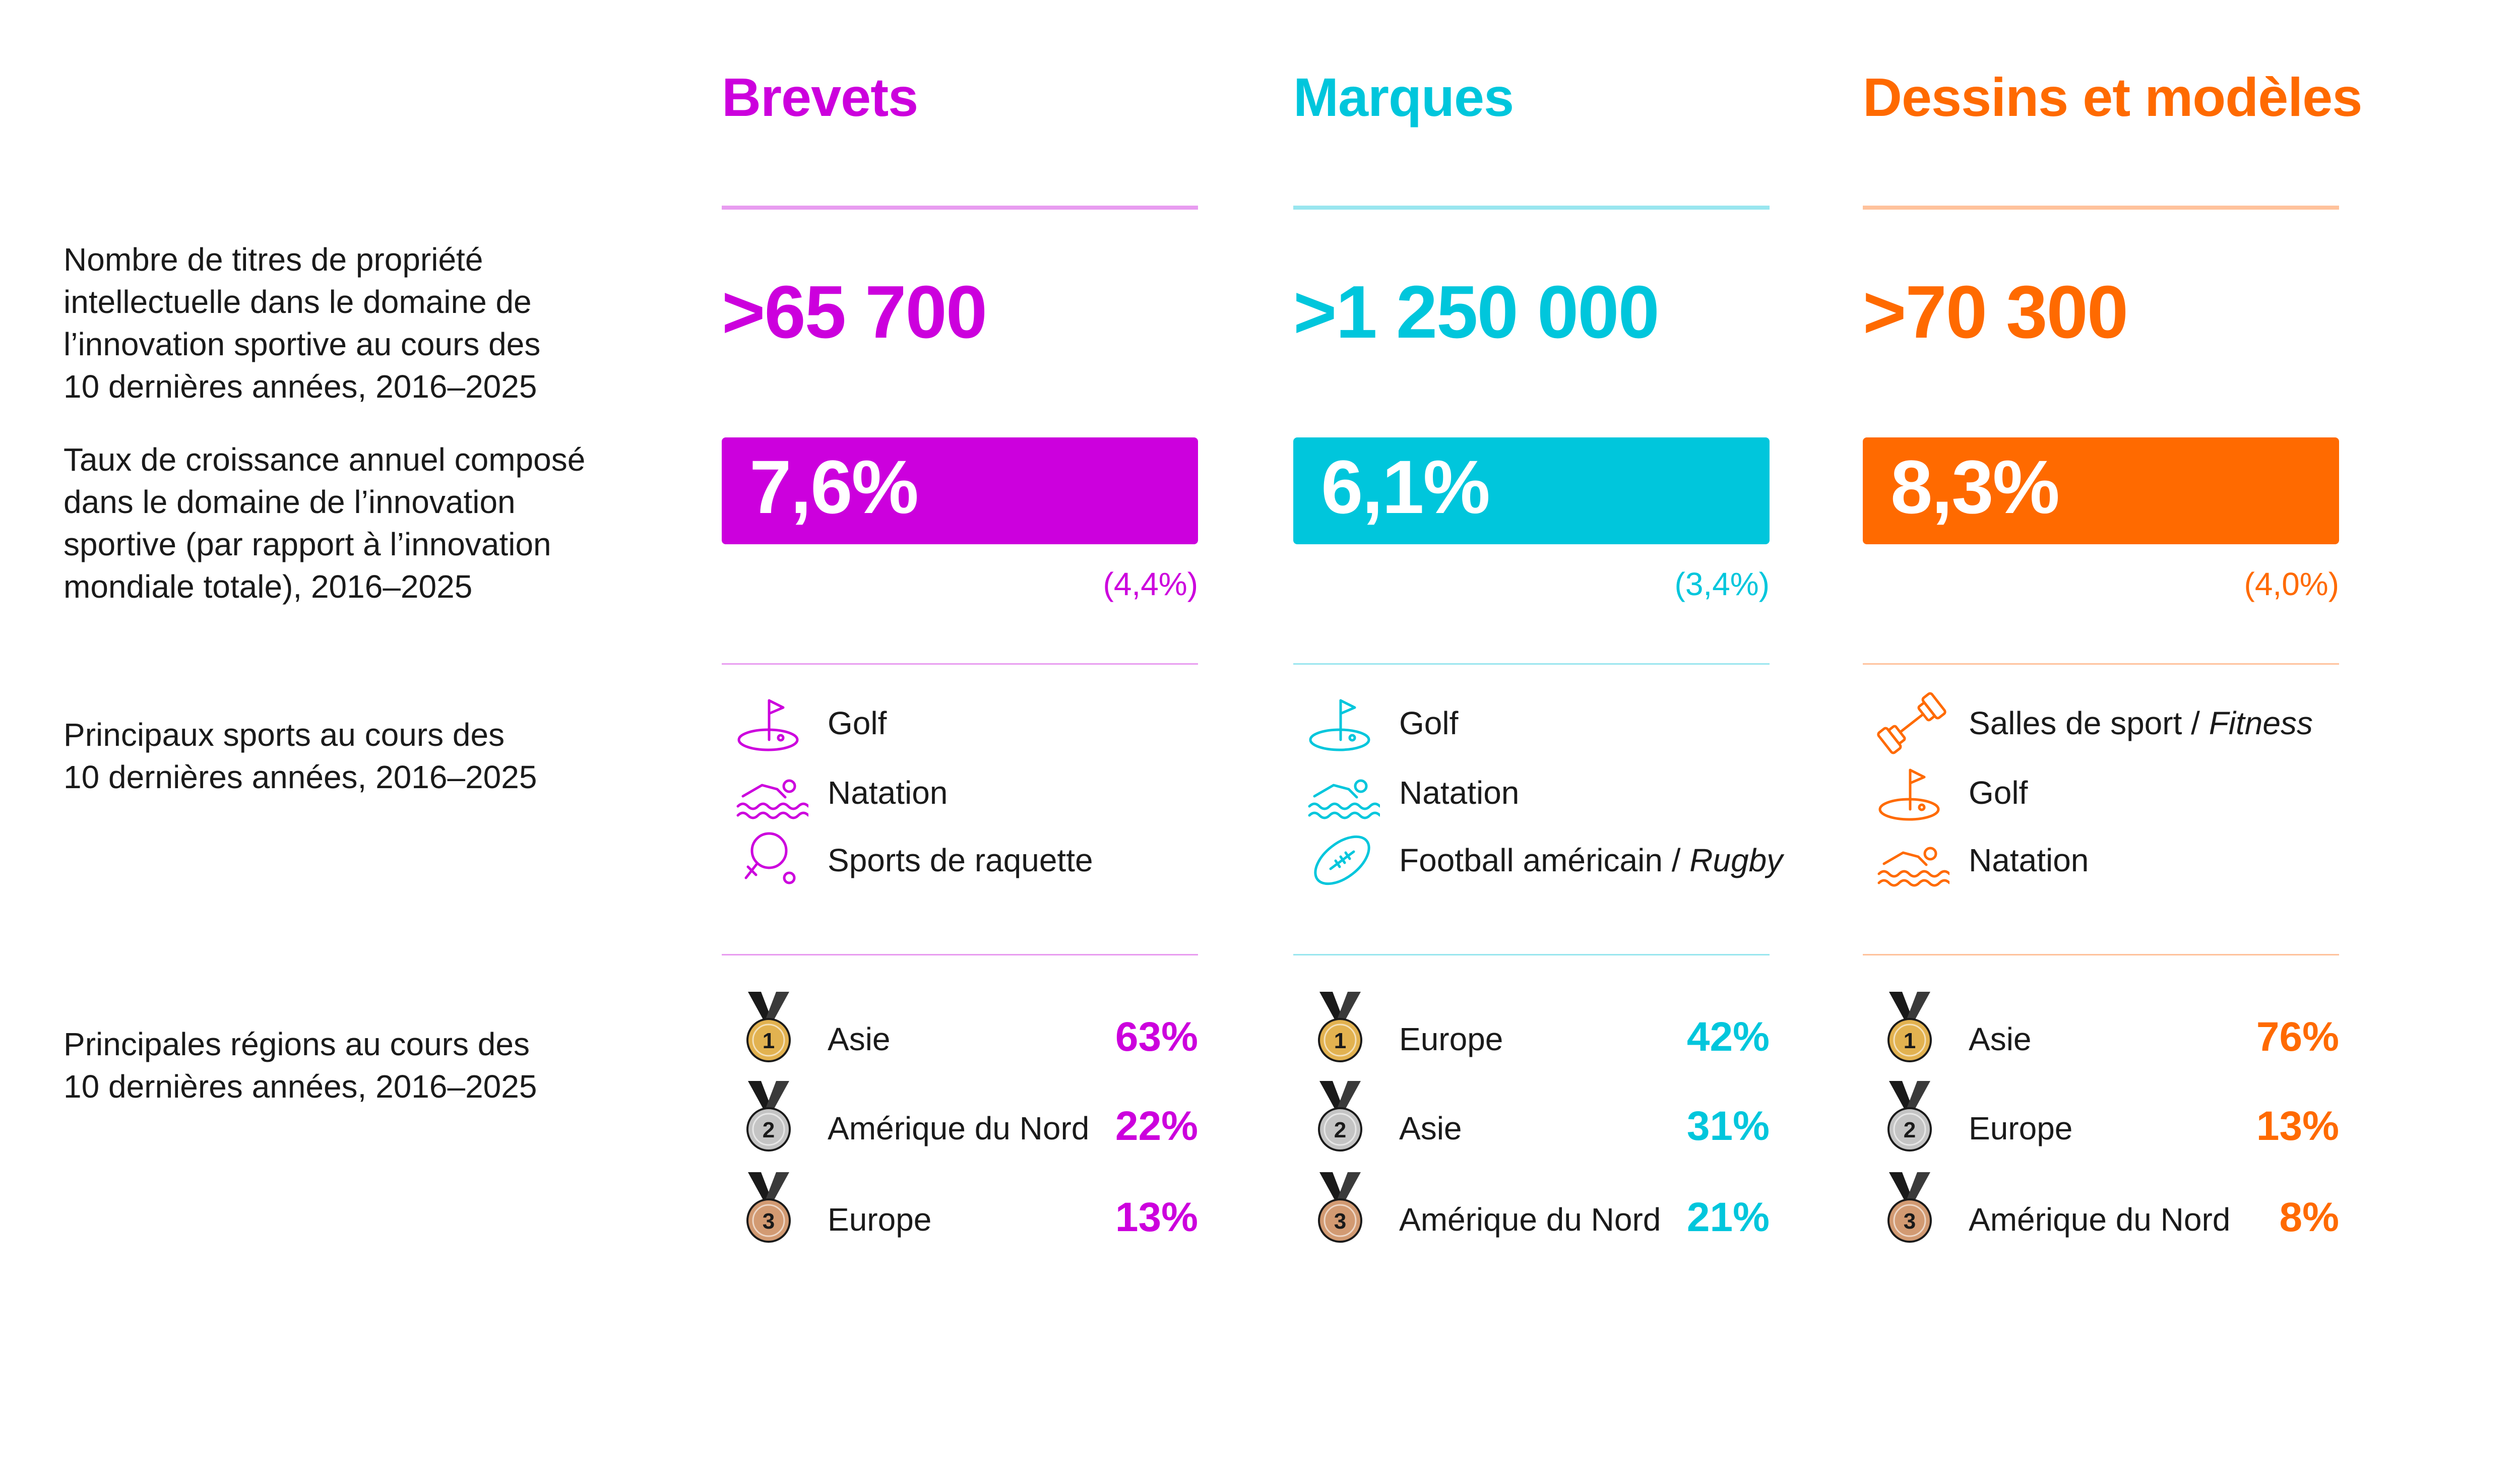 This screenshot has height=1470, width=2520. I want to click on sport-label-text: Salles de sport /, so click(2089, 723).